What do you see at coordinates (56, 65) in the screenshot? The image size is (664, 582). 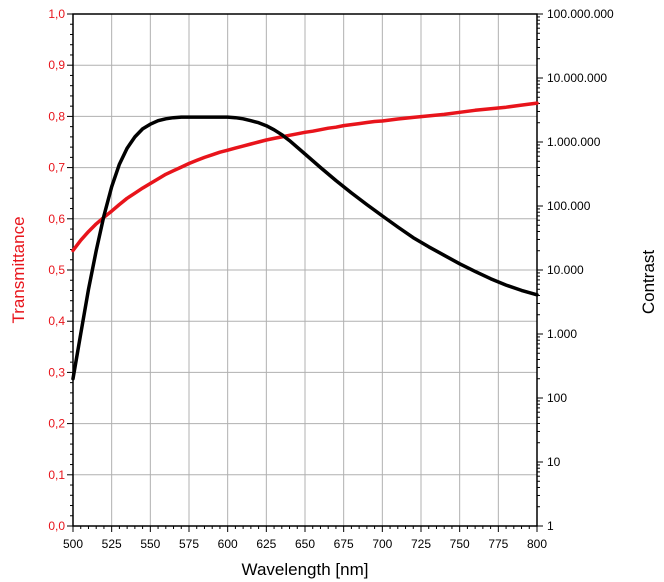 I see `left-tick-label: 0,9` at bounding box center [56, 65].